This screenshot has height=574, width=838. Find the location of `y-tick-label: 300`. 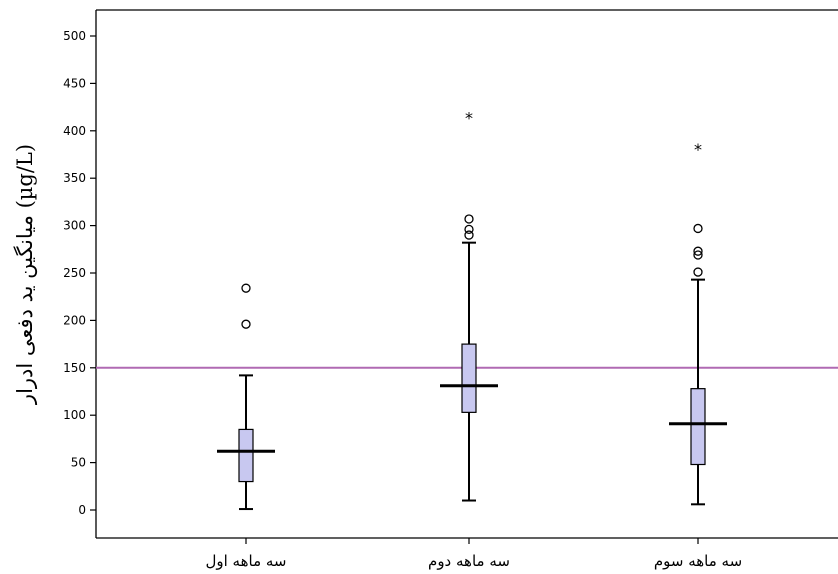

y-tick-label: 300 is located at coordinates (74, 226).